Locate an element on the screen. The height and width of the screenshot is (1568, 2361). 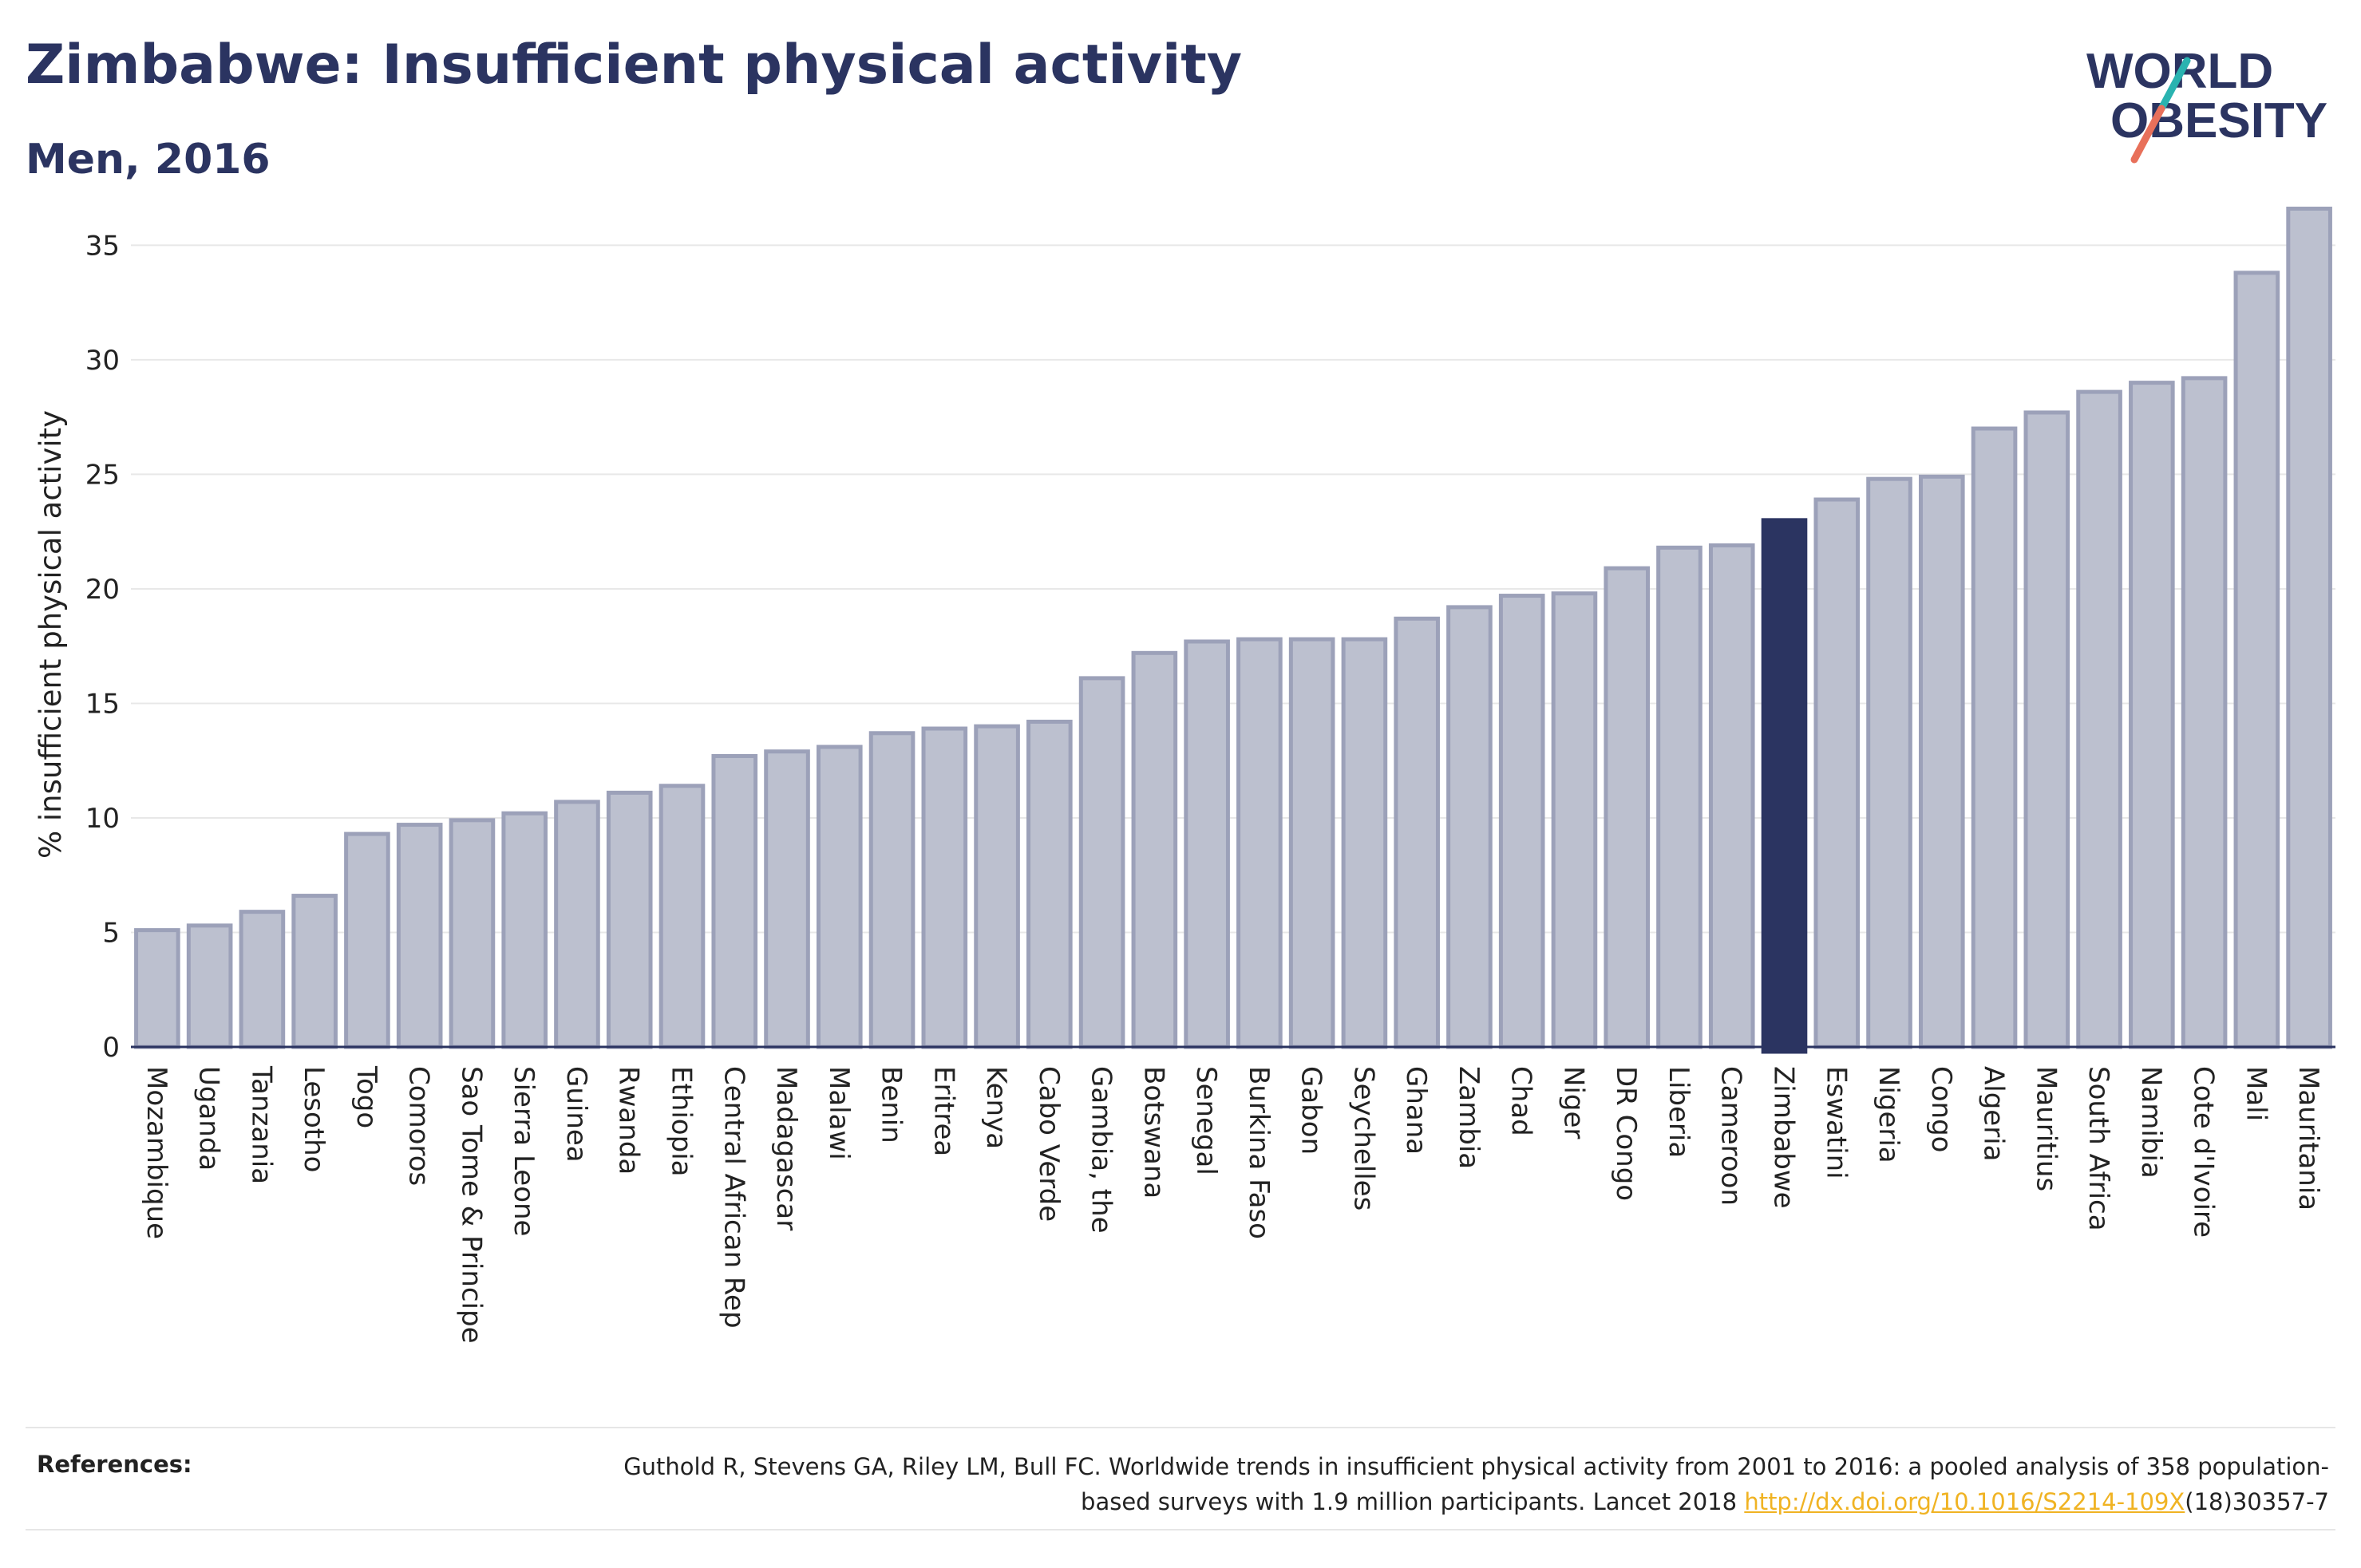
x-tick-label: Ghana is located at coordinates (1416, 1110).